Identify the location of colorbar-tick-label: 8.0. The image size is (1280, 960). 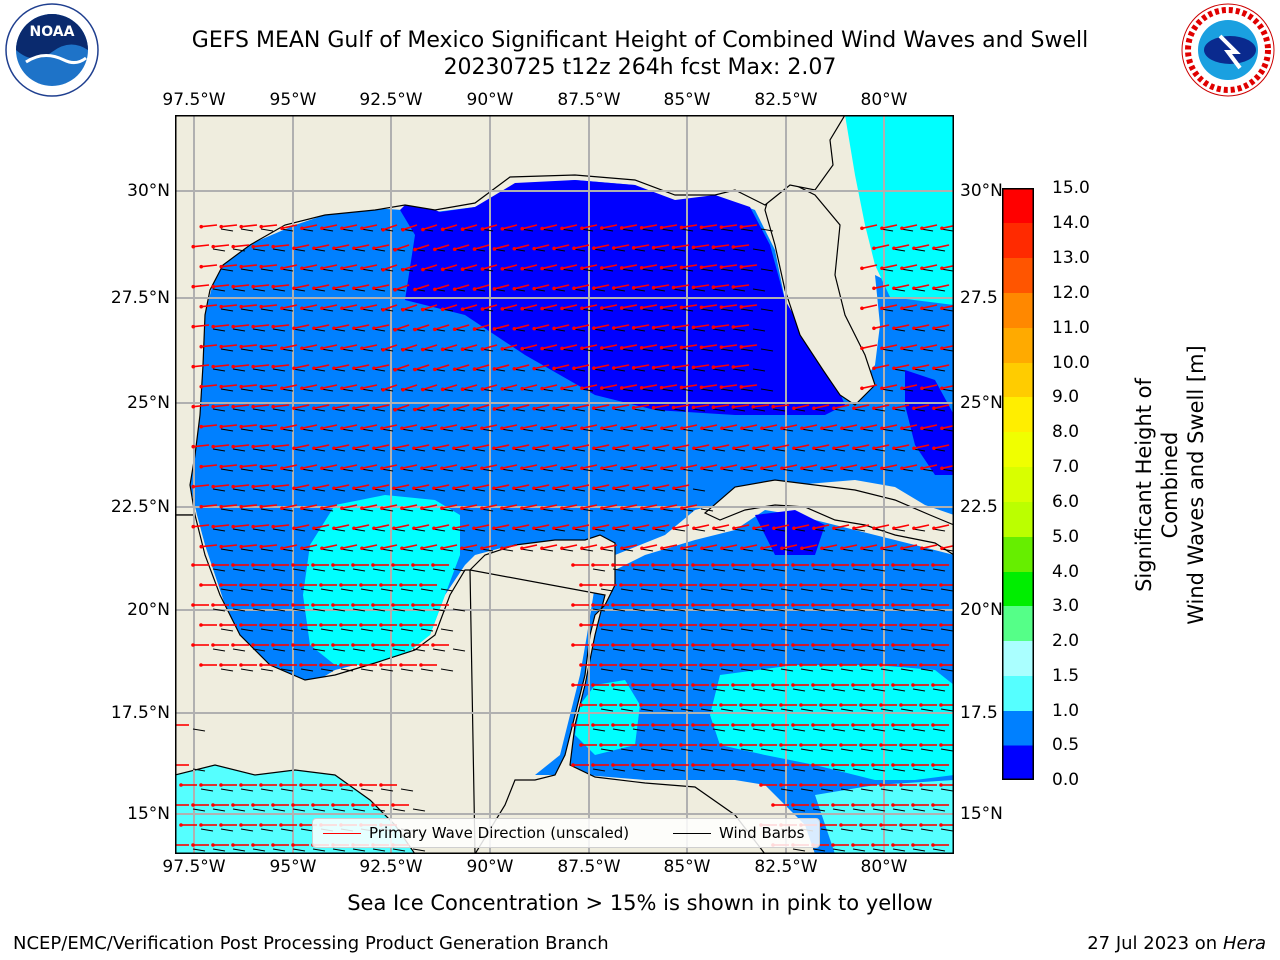
(1066, 432).